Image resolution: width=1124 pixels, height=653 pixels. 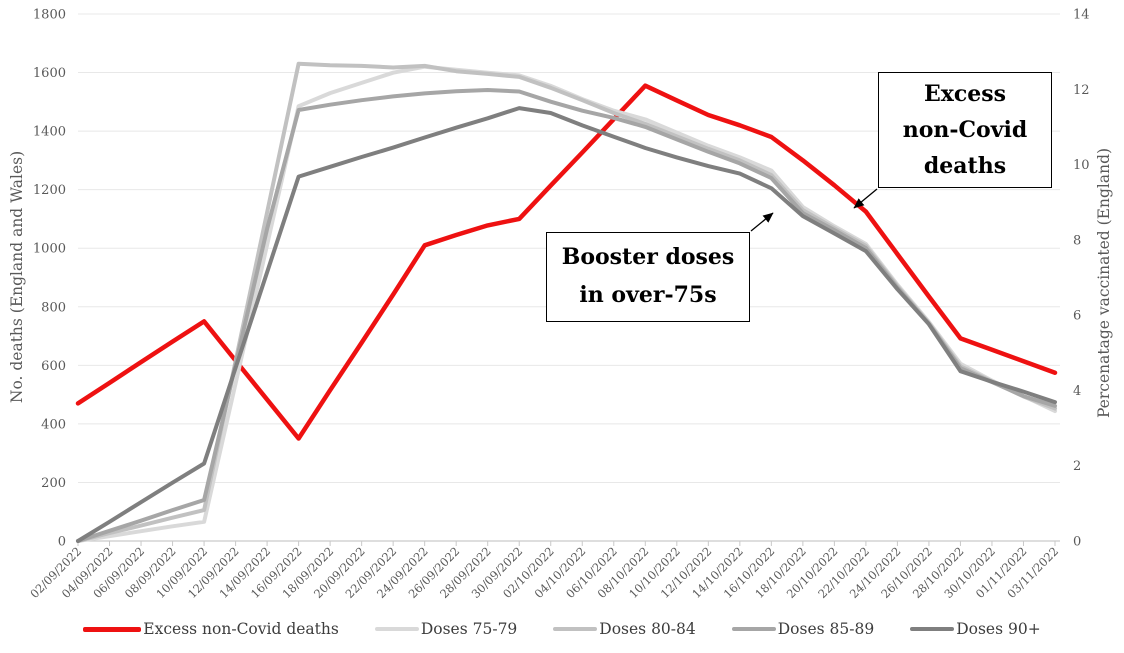 I want to click on right-axis-tick-label: 12, so click(x=1081, y=90).